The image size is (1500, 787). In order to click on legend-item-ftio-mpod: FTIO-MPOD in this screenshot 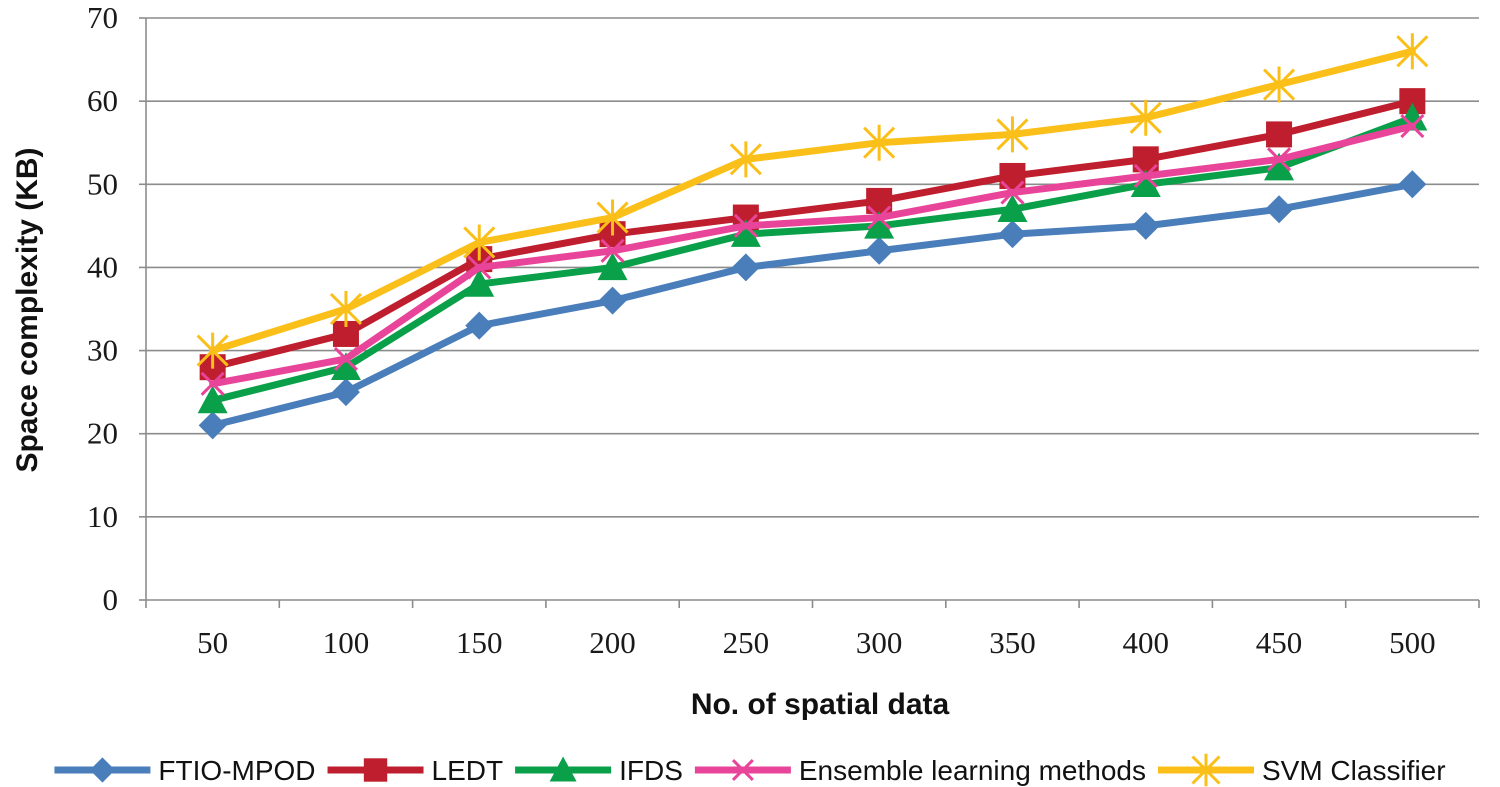, I will do `click(185, 770)`.